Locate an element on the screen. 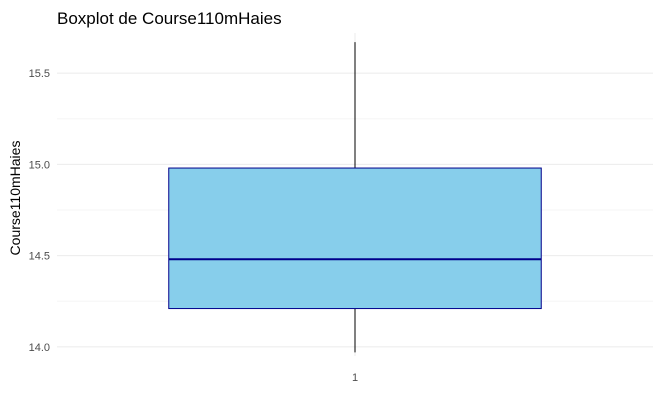 The height and width of the screenshot is (408, 661). chart-title: Boxplot de Course110mHaies is located at coordinates (169, 18).